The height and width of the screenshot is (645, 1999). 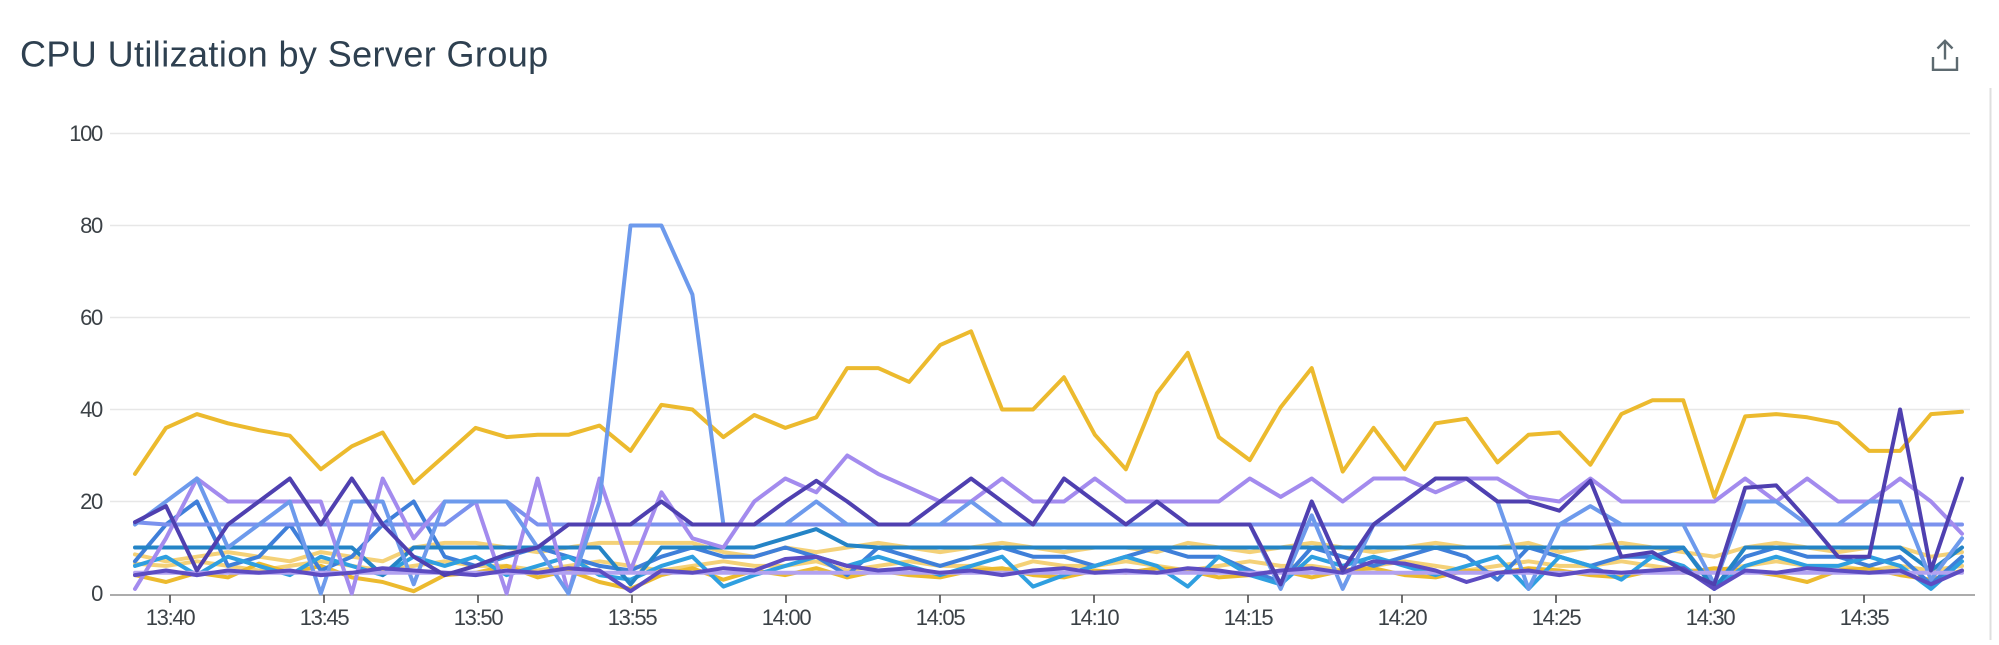 What do you see at coordinates (1249, 617) in the screenshot?
I see `svg-text: 14:15` at bounding box center [1249, 617].